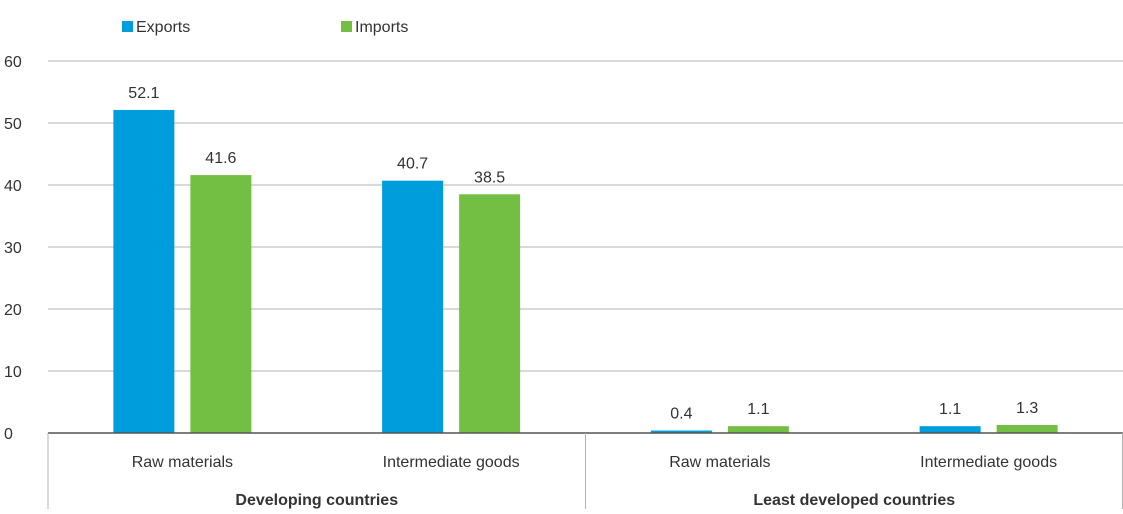 The height and width of the screenshot is (514, 1123). I want to click on data-label: 1.3, so click(1027, 408).